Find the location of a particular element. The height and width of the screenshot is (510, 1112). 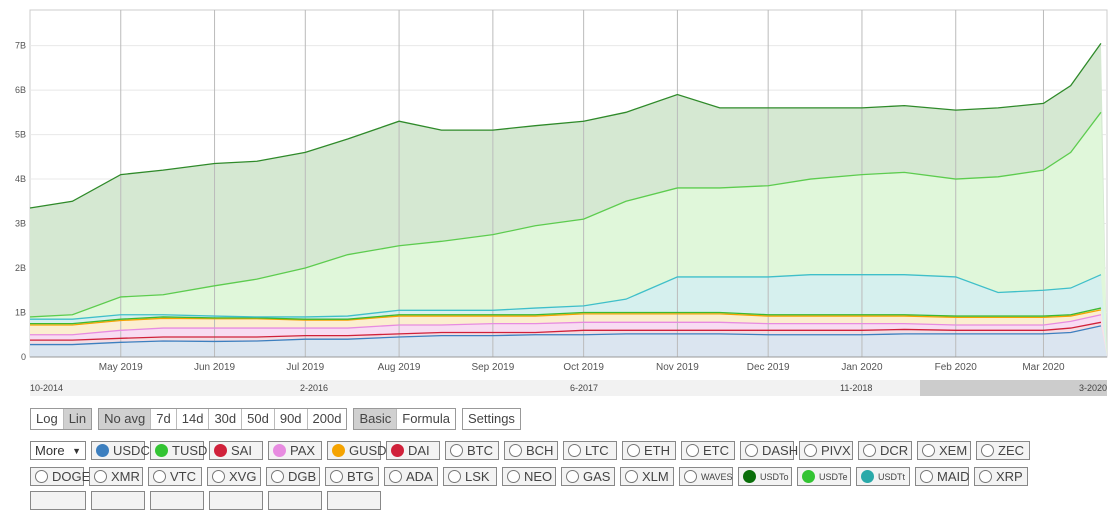

line-PAX is located at coordinates (566, 325).